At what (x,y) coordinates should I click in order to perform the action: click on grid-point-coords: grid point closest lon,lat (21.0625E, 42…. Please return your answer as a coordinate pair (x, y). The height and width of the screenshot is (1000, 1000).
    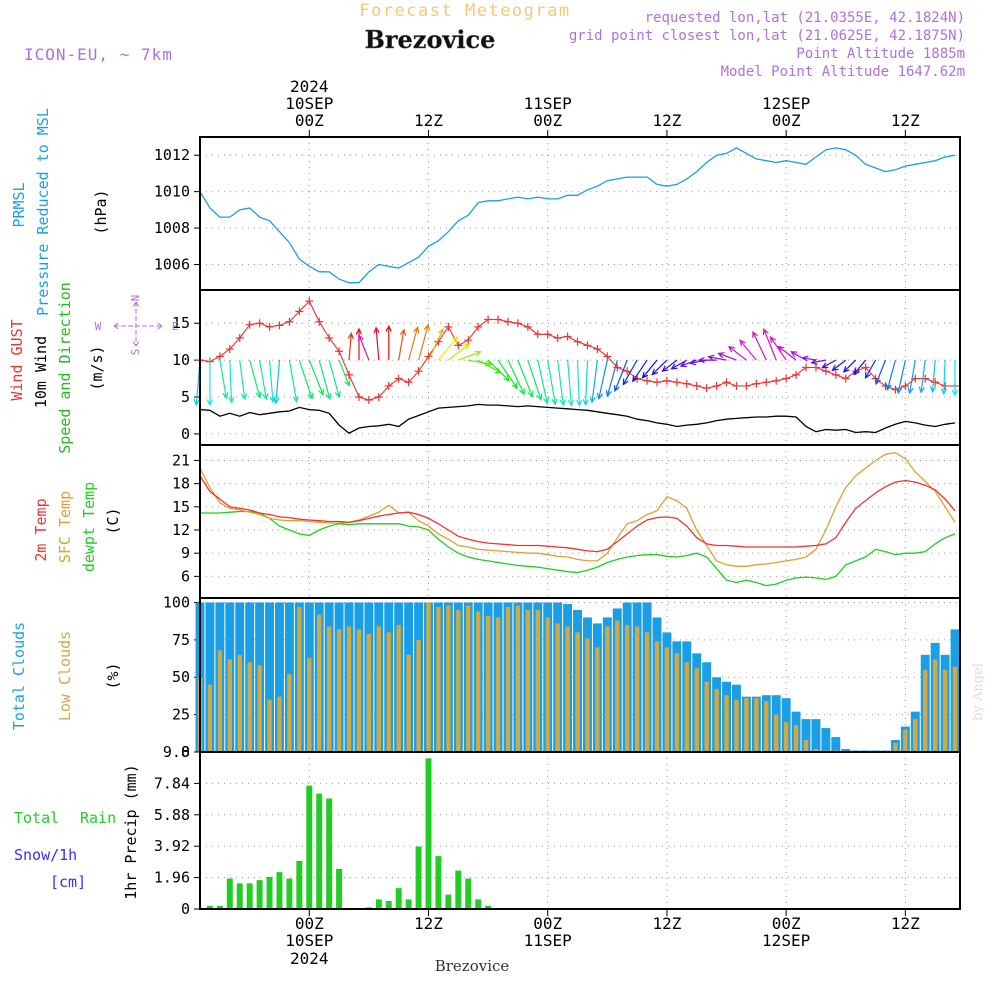
    Looking at the image, I should click on (767, 36).